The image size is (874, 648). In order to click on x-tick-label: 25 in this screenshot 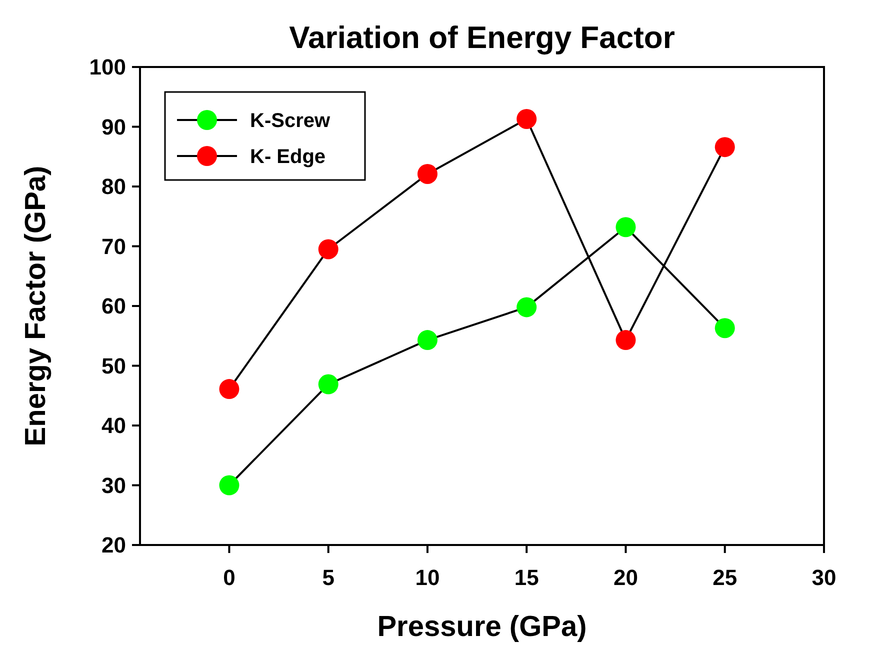, I will do `click(725, 577)`.